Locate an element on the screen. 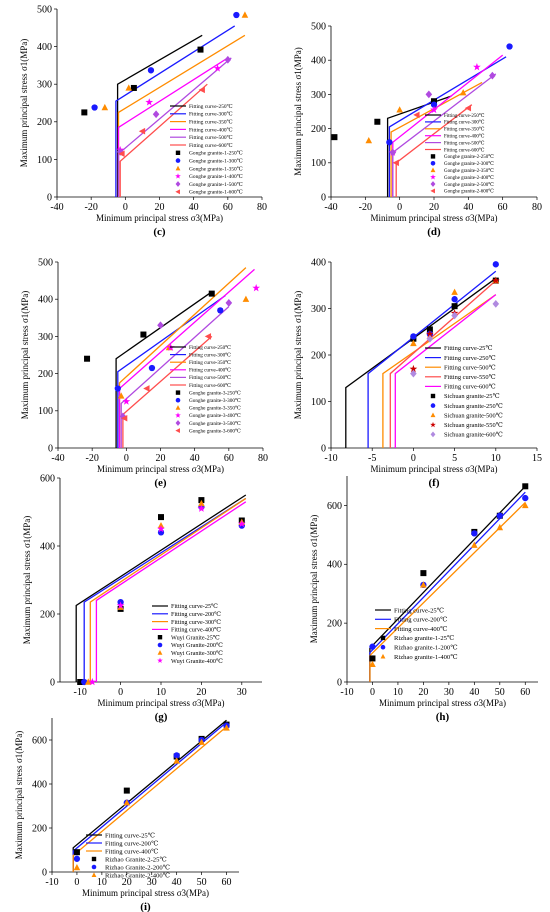 This screenshot has height=912, width=550. x-tick-label: -20 is located at coordinates (91, 458).